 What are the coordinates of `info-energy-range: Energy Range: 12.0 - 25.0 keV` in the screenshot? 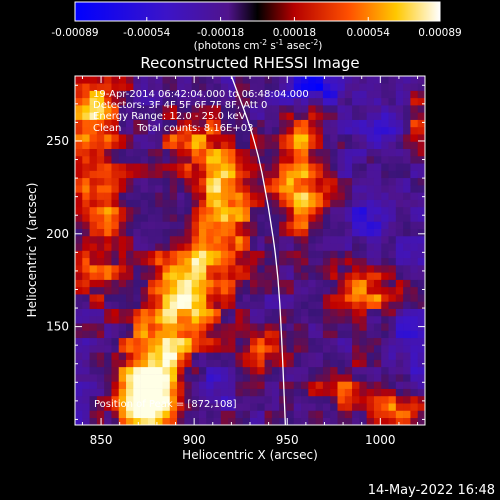 It's located at (169, 116).